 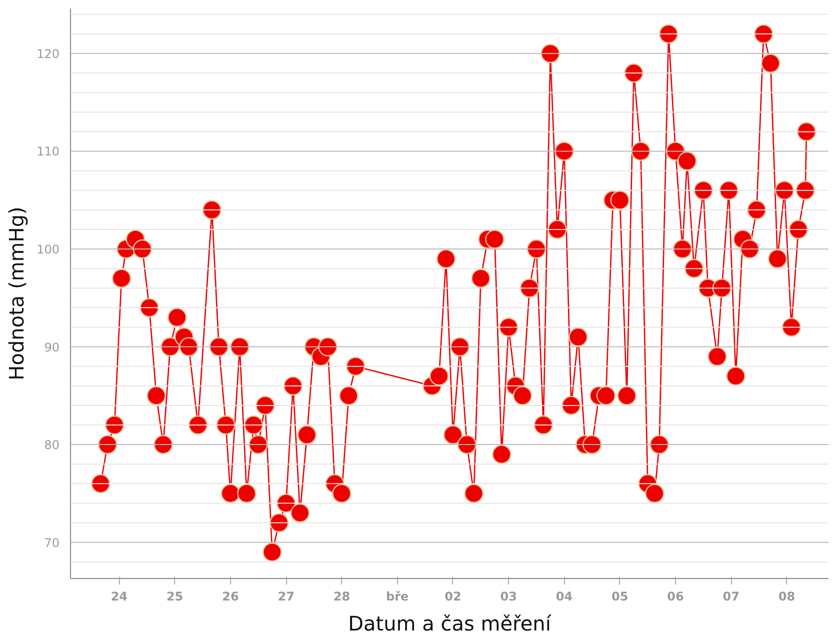 What do you see at coordinates (230, 597) in the screenshot?
I see `x-tick-label: 26` at bounding box center [230, 597].